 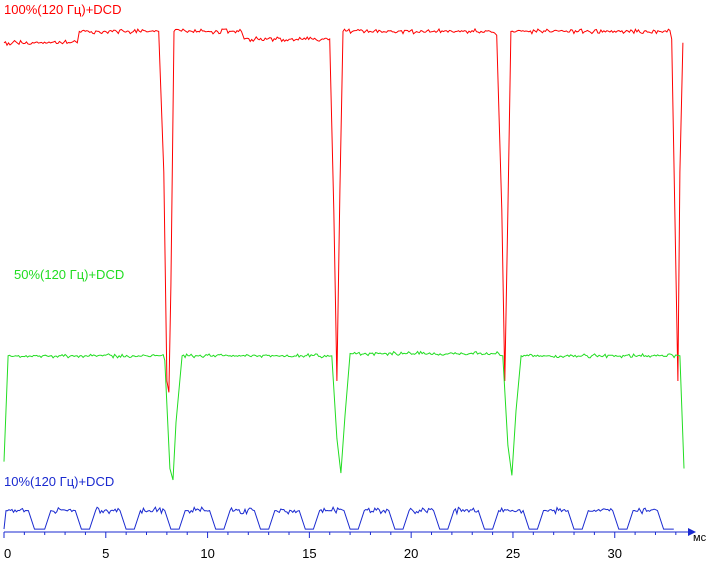 What do you see at coordinates (7, 553) in the screenshot?
I see `x-tick-label-0: 0` at bounding box center [7, 553].